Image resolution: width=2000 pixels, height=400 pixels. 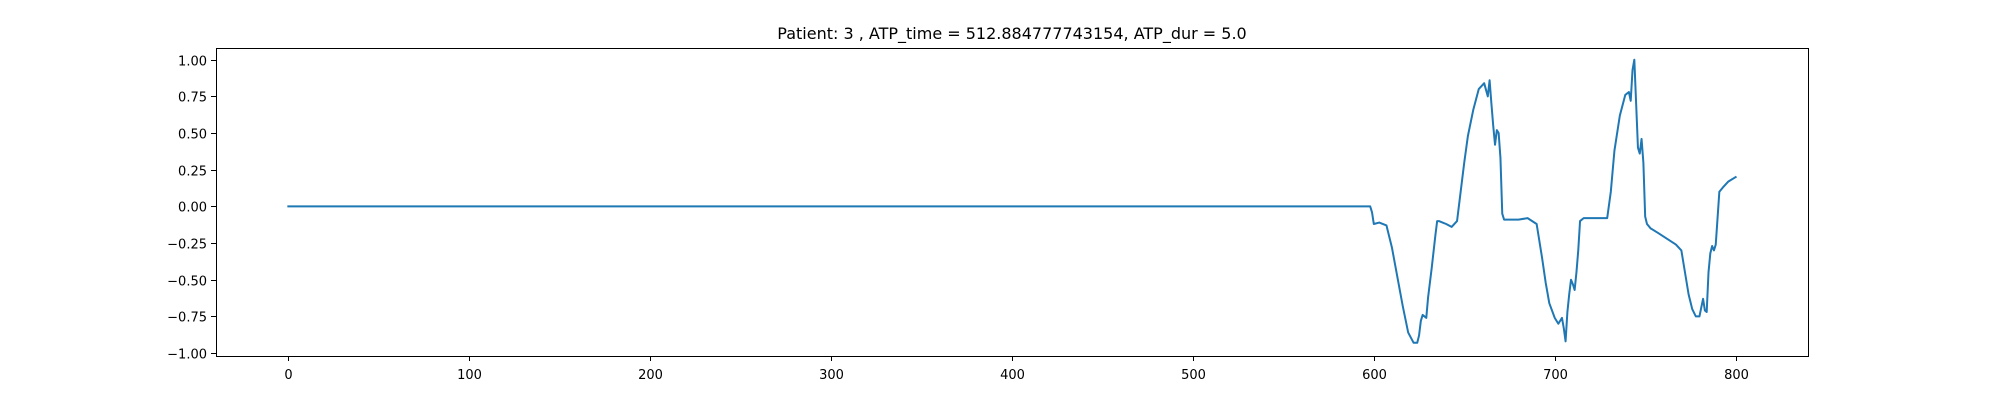 What do you see at coordinates (1736, 375) in the screenshot?
I see `x-tick-label: 800` at bounding box center [1736, 375].